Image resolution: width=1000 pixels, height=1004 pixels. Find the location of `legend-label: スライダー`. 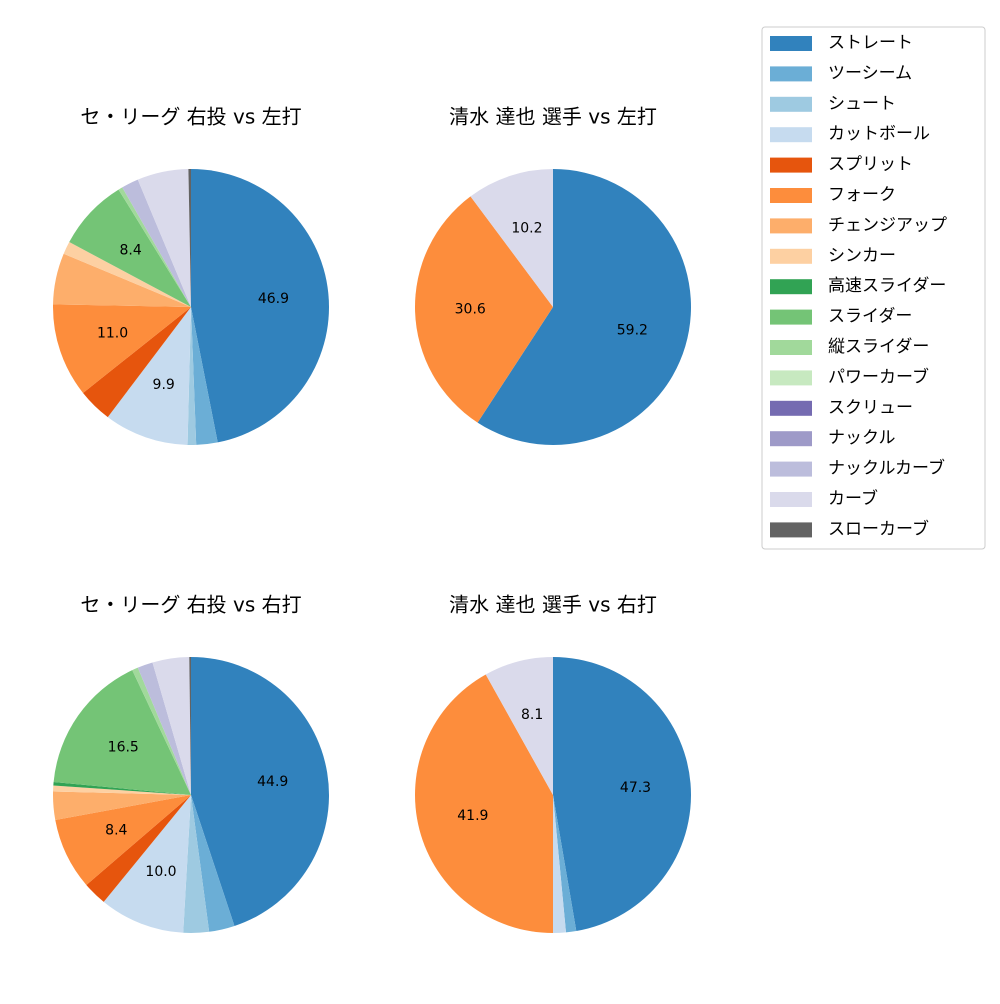

legend-label: スライダー is located at coordinates (870, 317).